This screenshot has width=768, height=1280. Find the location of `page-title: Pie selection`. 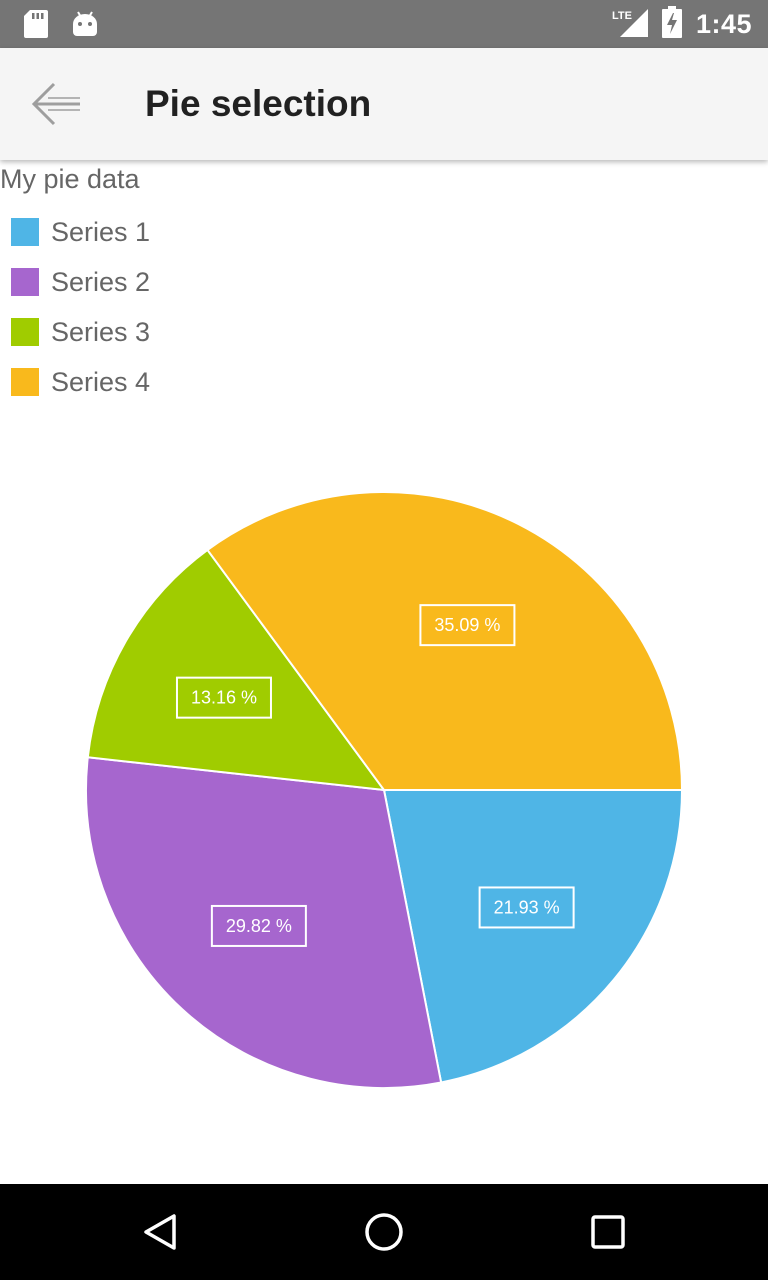

page-title: Pie selection is located at coordinates (258, 103).